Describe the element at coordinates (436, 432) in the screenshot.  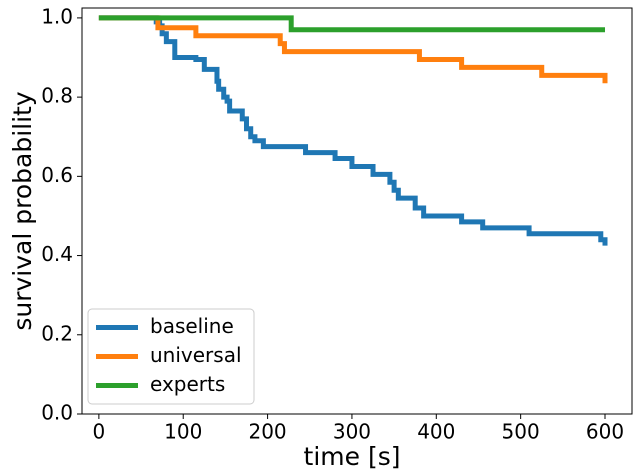
I see `x-tick-label: 400` at that location.